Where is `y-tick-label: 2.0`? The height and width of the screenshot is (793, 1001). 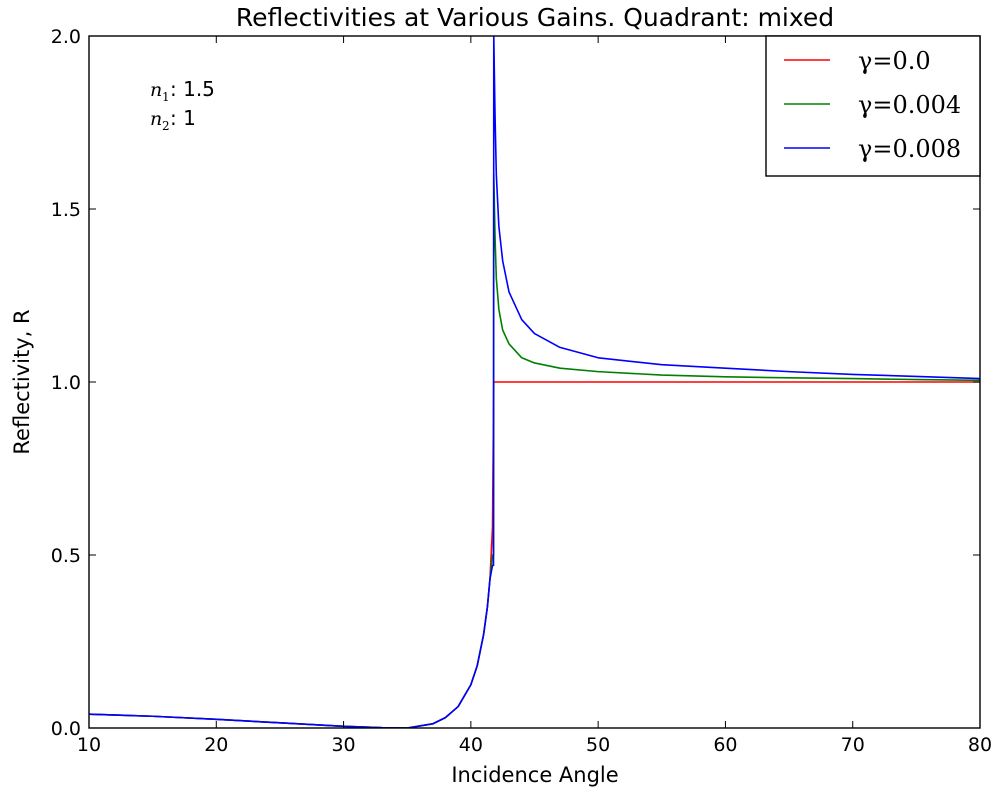 y-tick-label: 2.0 is located at coordinates (66, 37).